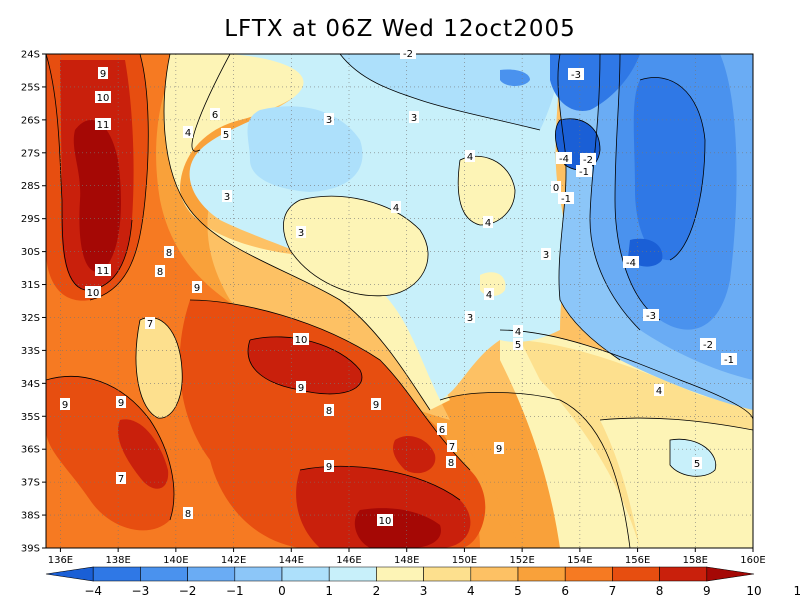  I want to click on lon-label: 148E, so click(406, 560).